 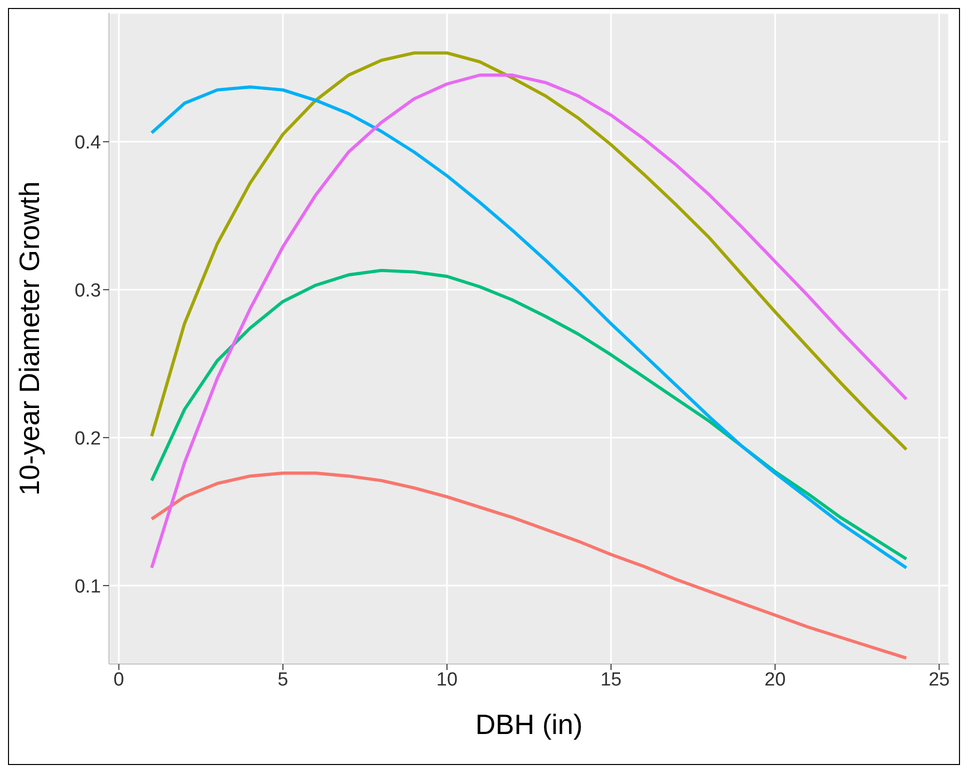 What do you see at coordinates (529, 724) in the screenshot?
I see `x-axis-title: DBH (in)` at bounding box center [529, 724].